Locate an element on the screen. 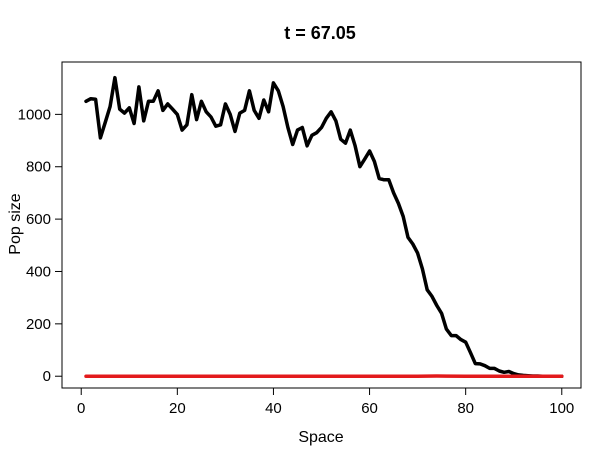 This screenshot has width=600, height=450. x-axis-title: Space is located at coordinates (320, 437).